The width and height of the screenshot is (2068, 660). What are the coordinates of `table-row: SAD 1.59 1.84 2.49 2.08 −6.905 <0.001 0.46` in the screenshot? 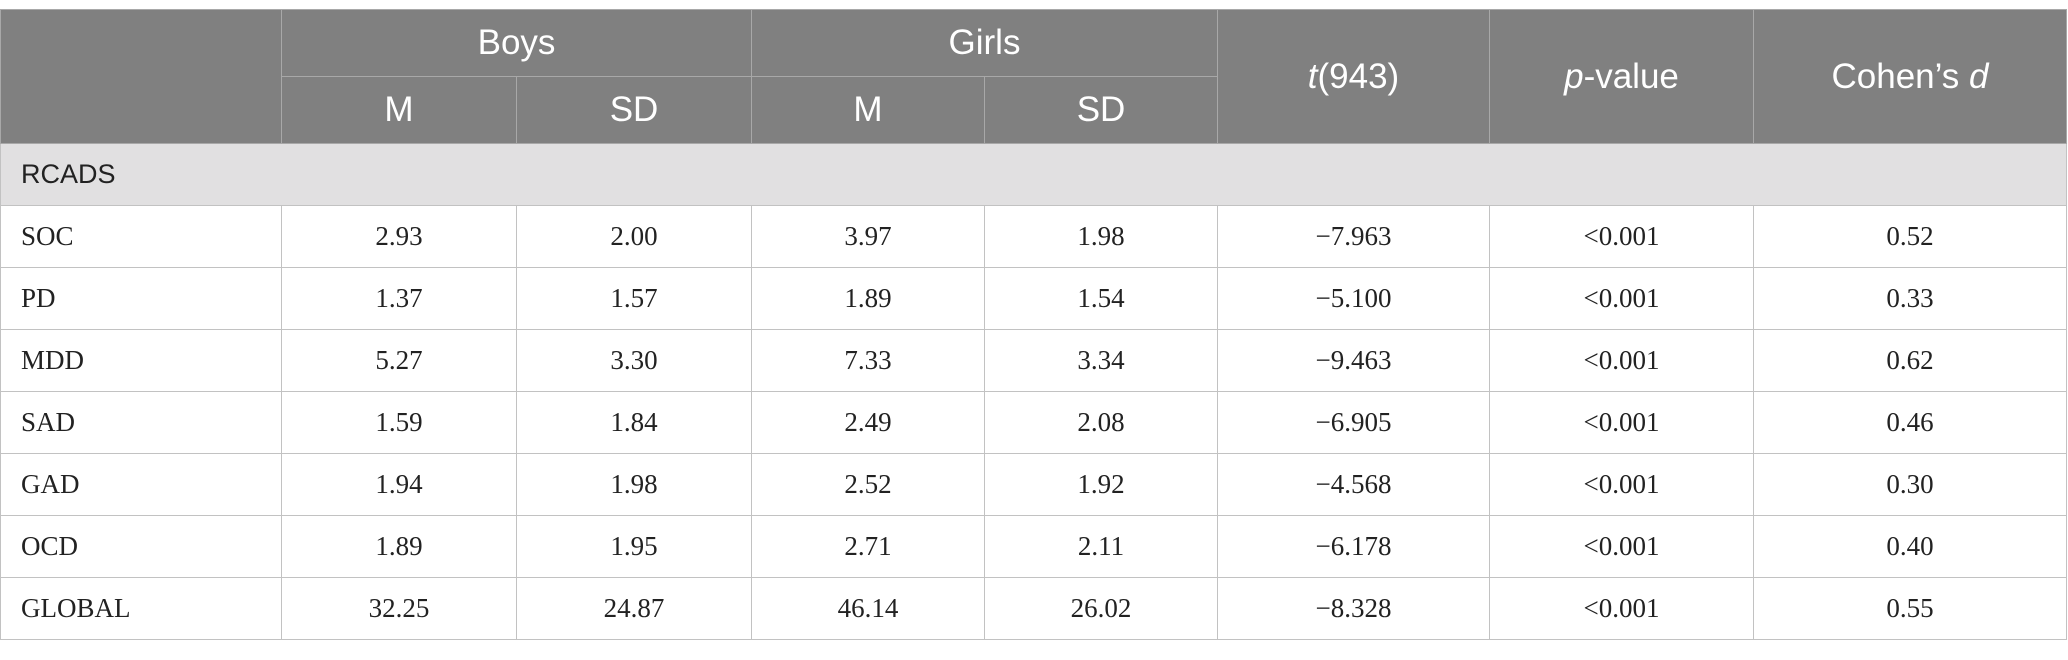 It's located at (1033, 422).